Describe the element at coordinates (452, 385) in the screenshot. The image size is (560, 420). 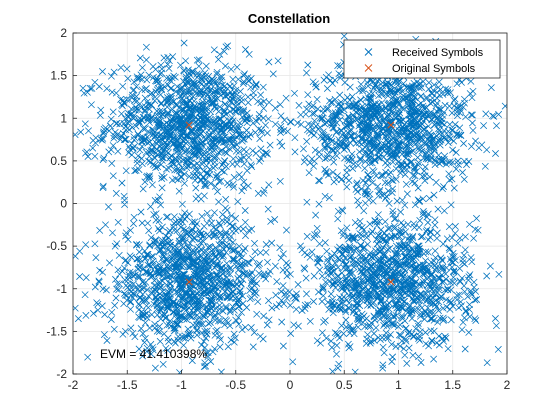
I see `x-tick-label: 1.5` at that location.